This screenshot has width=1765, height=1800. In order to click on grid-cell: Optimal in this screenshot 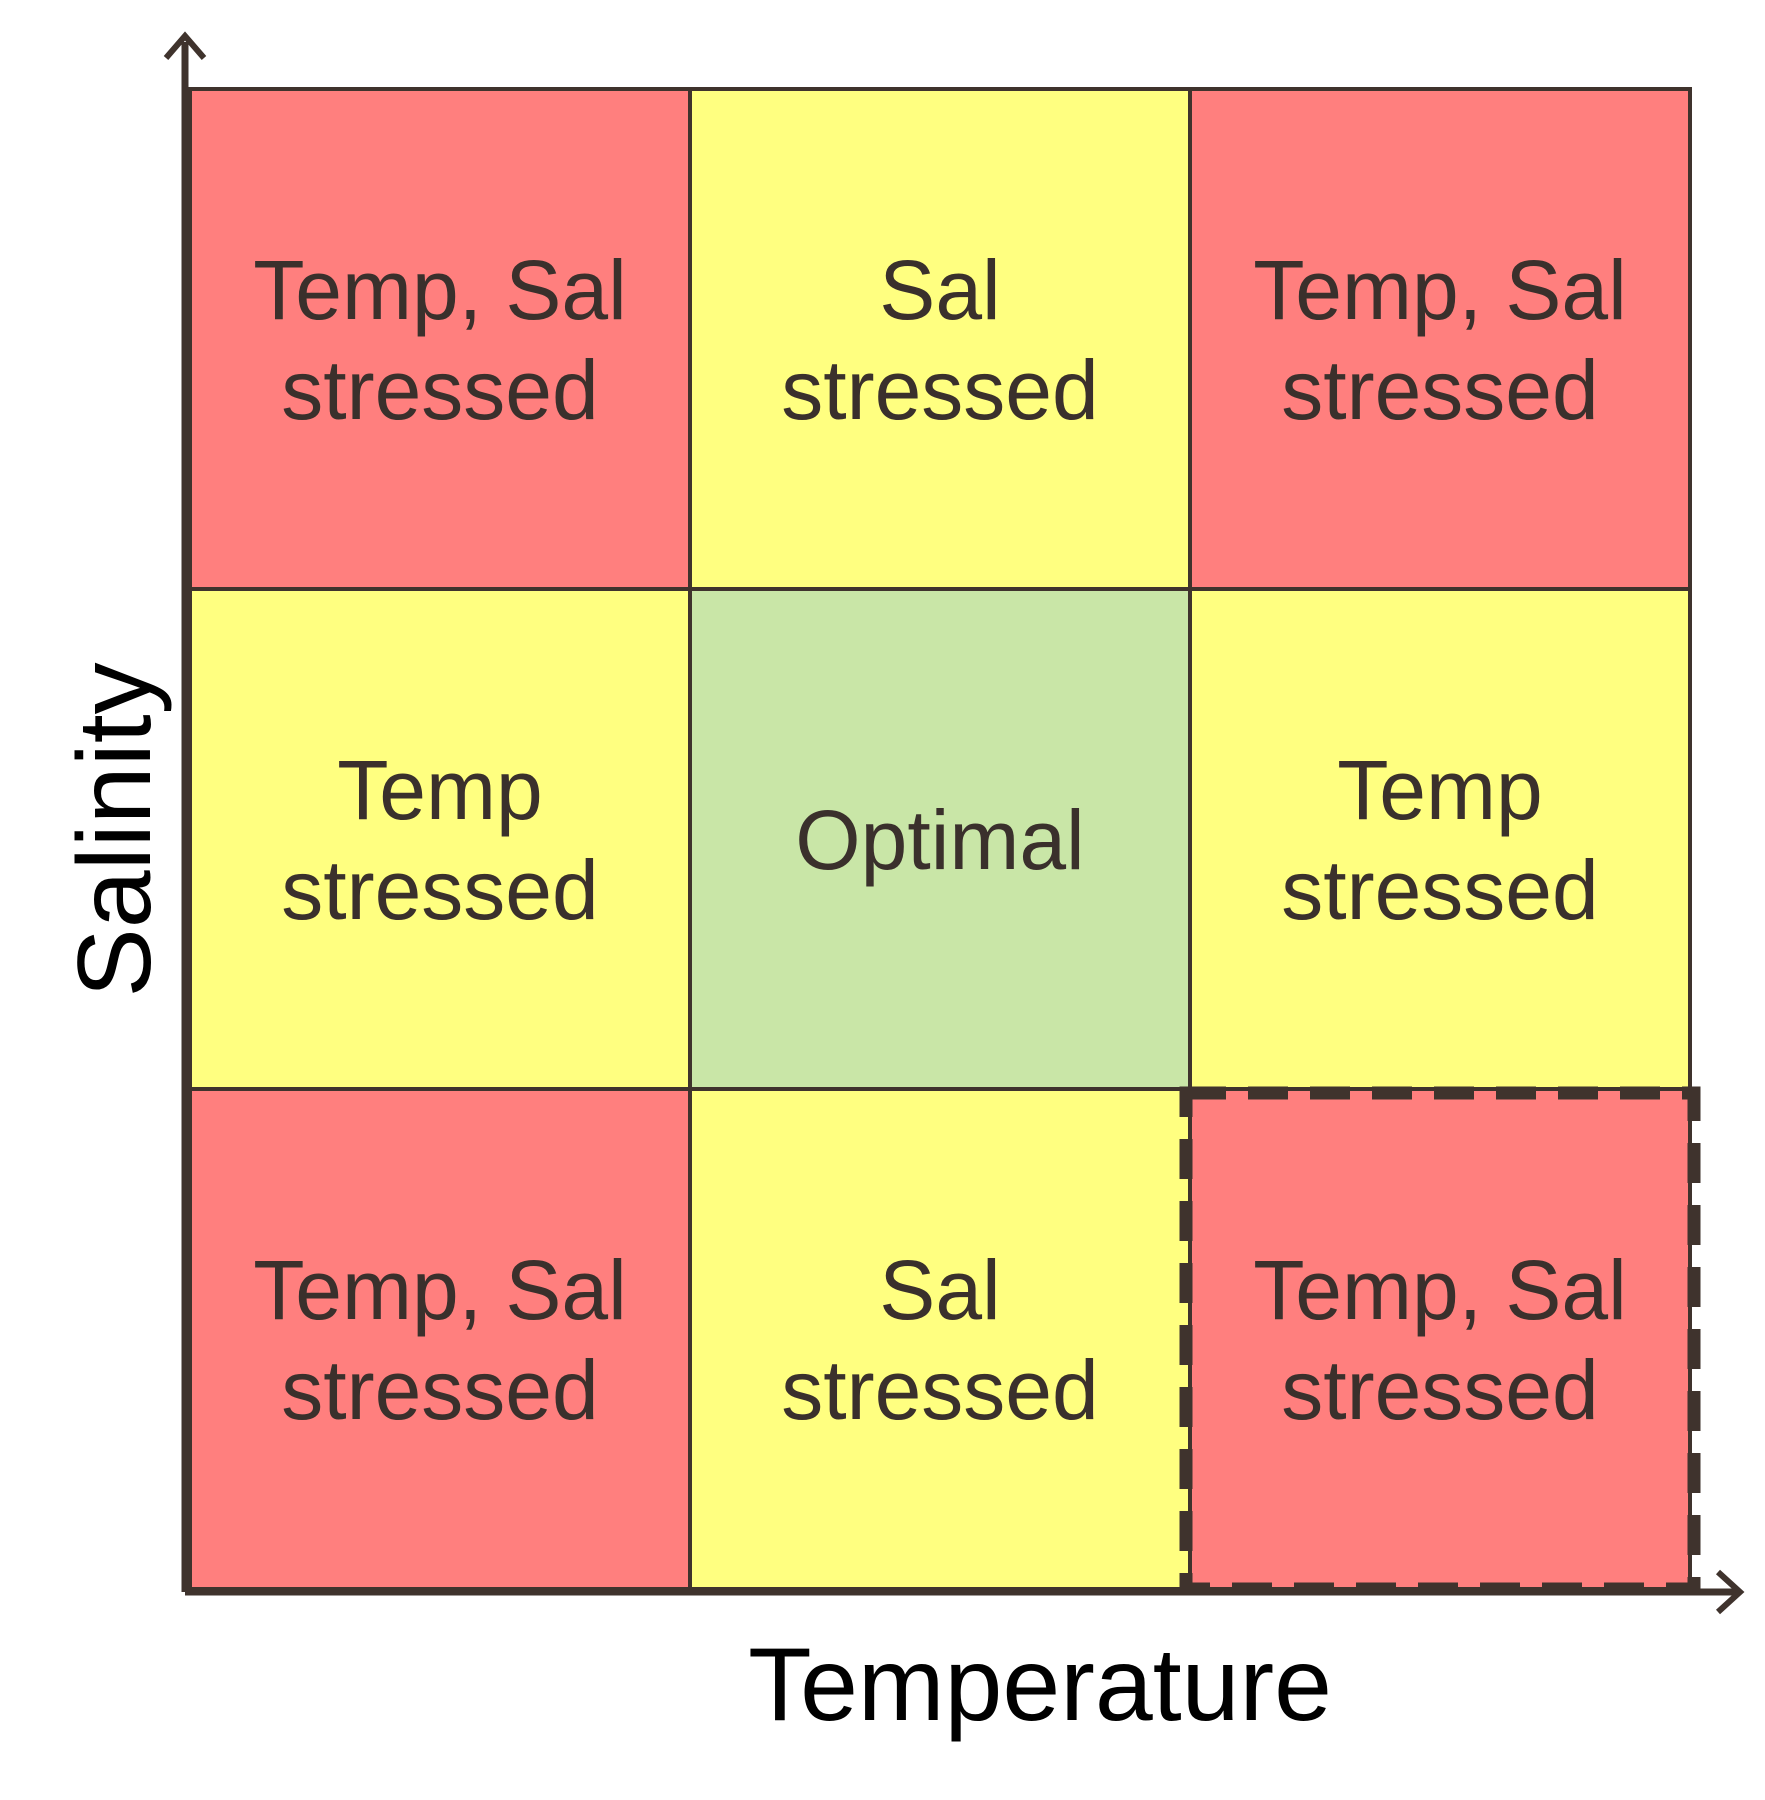, I will do `click(940, 839)`.